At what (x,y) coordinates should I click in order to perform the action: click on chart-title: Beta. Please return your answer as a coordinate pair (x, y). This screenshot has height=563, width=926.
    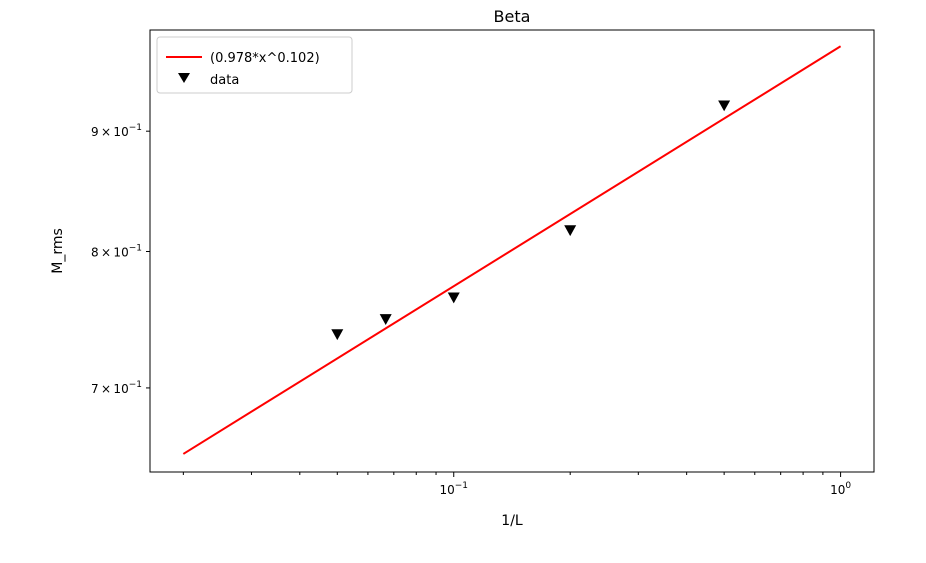
    Looking at the image, I should click on (512, 16).